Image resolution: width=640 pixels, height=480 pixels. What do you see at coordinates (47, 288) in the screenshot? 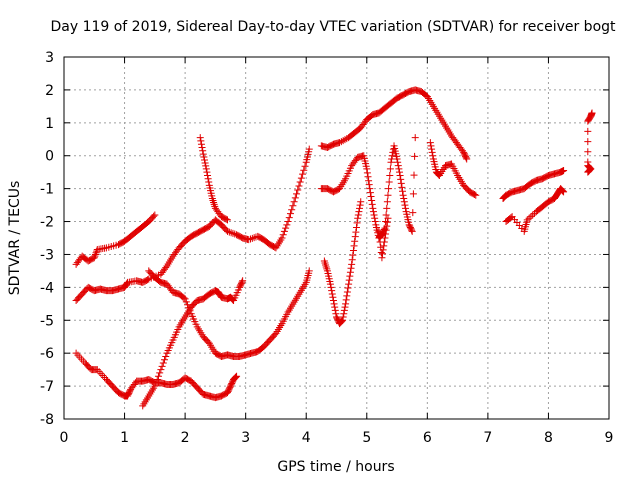
I see `y-tick-label: -4` at bounding box center [47, 288].